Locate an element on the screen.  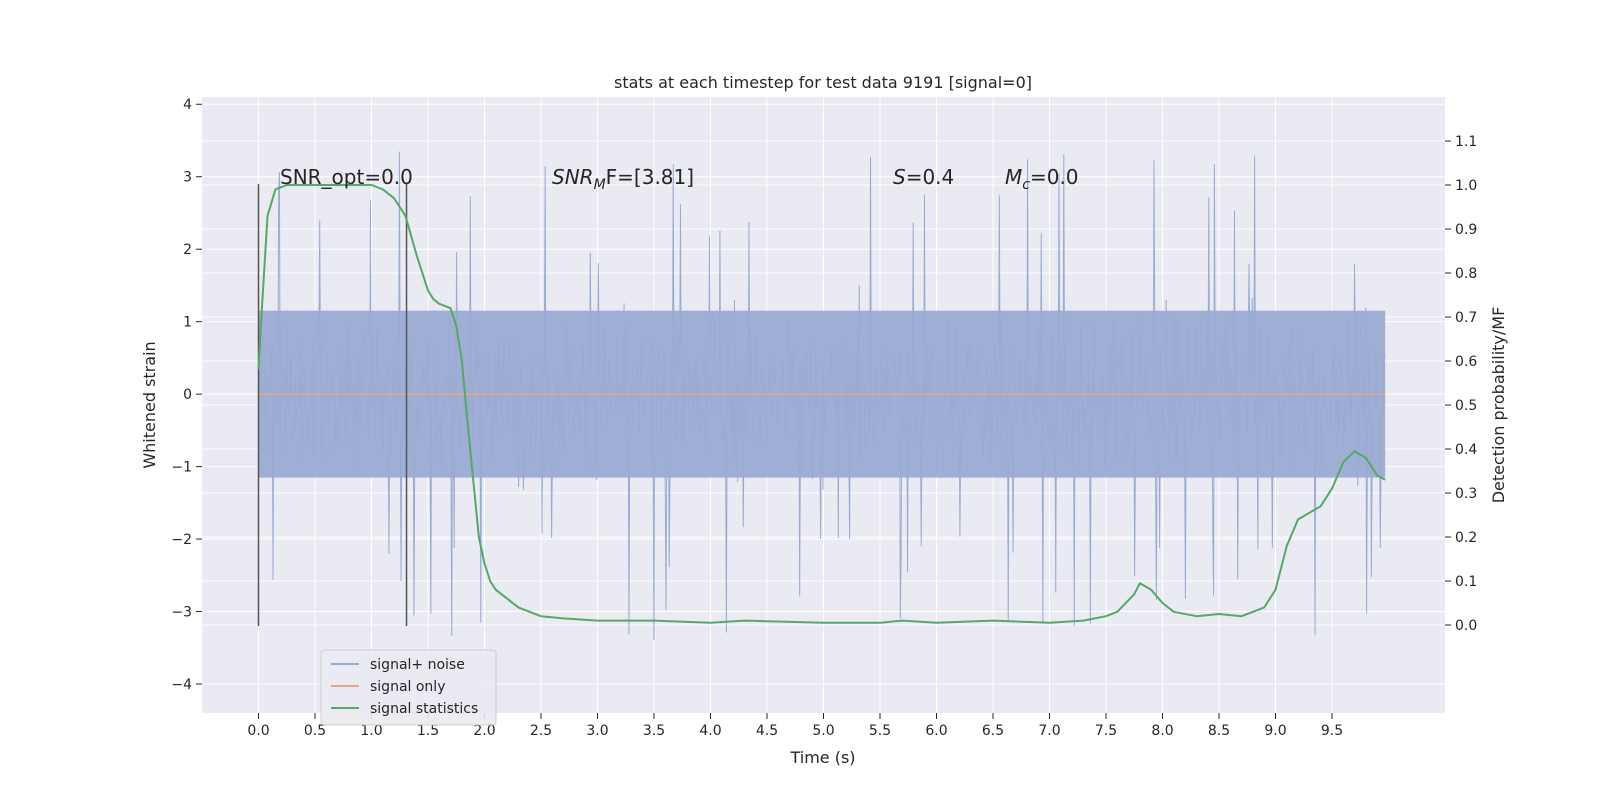
y2-axis-title: Detection probability/MF is located at coordinates (1498, 405).